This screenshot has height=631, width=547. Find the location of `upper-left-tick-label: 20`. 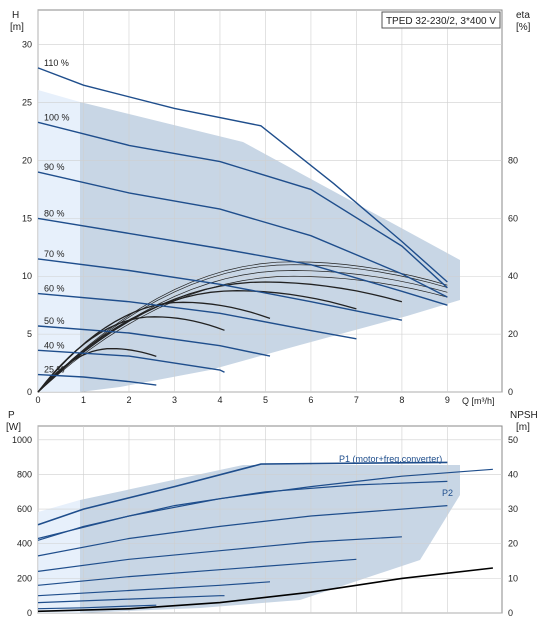

upper-left-tick-label: 20 is located at coordinates (27, 160).